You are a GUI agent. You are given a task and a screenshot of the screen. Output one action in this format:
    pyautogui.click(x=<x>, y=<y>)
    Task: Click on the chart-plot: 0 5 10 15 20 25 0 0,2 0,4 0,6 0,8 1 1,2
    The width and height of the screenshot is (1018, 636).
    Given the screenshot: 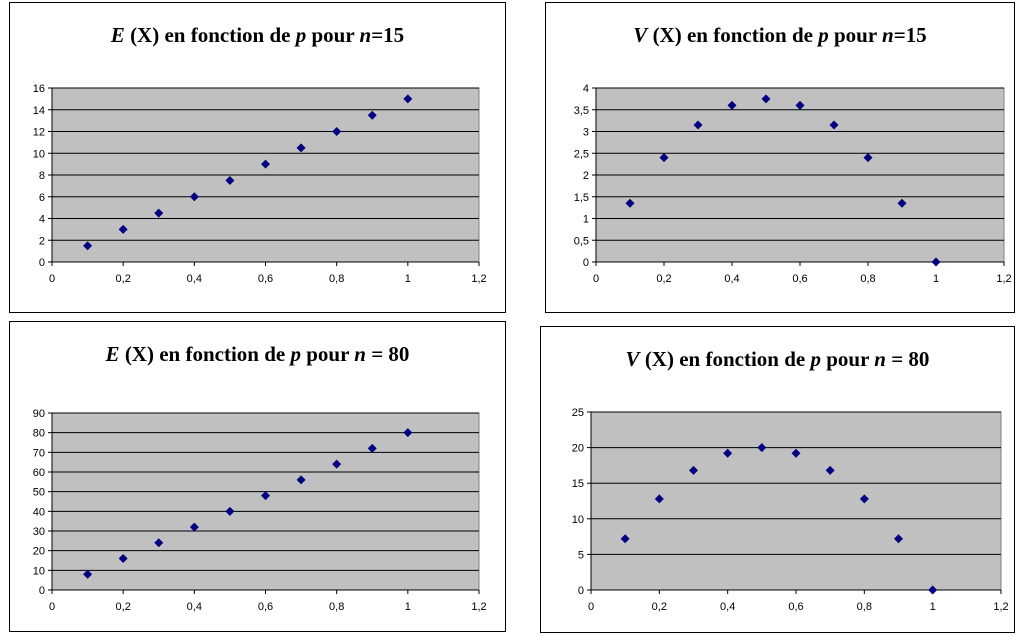 What is the action you would take?
    pyautogui.click(x=790, y=510)
    